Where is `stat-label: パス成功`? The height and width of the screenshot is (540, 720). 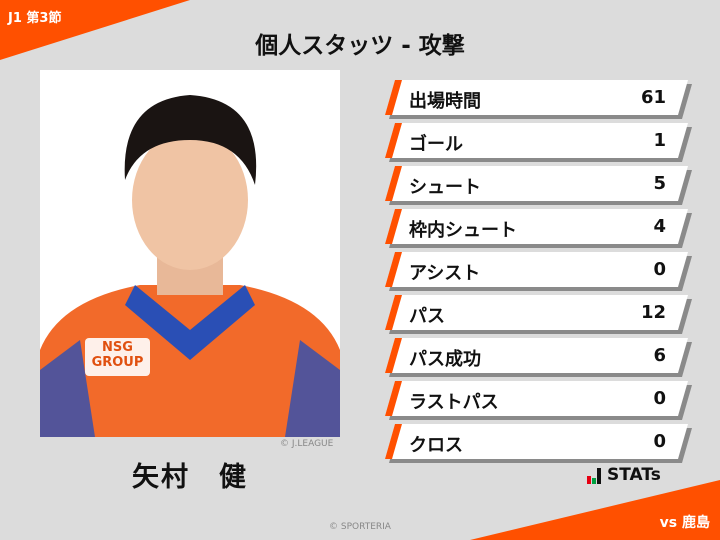 stat-label: パス成功 is located at coordinates (445, 359).